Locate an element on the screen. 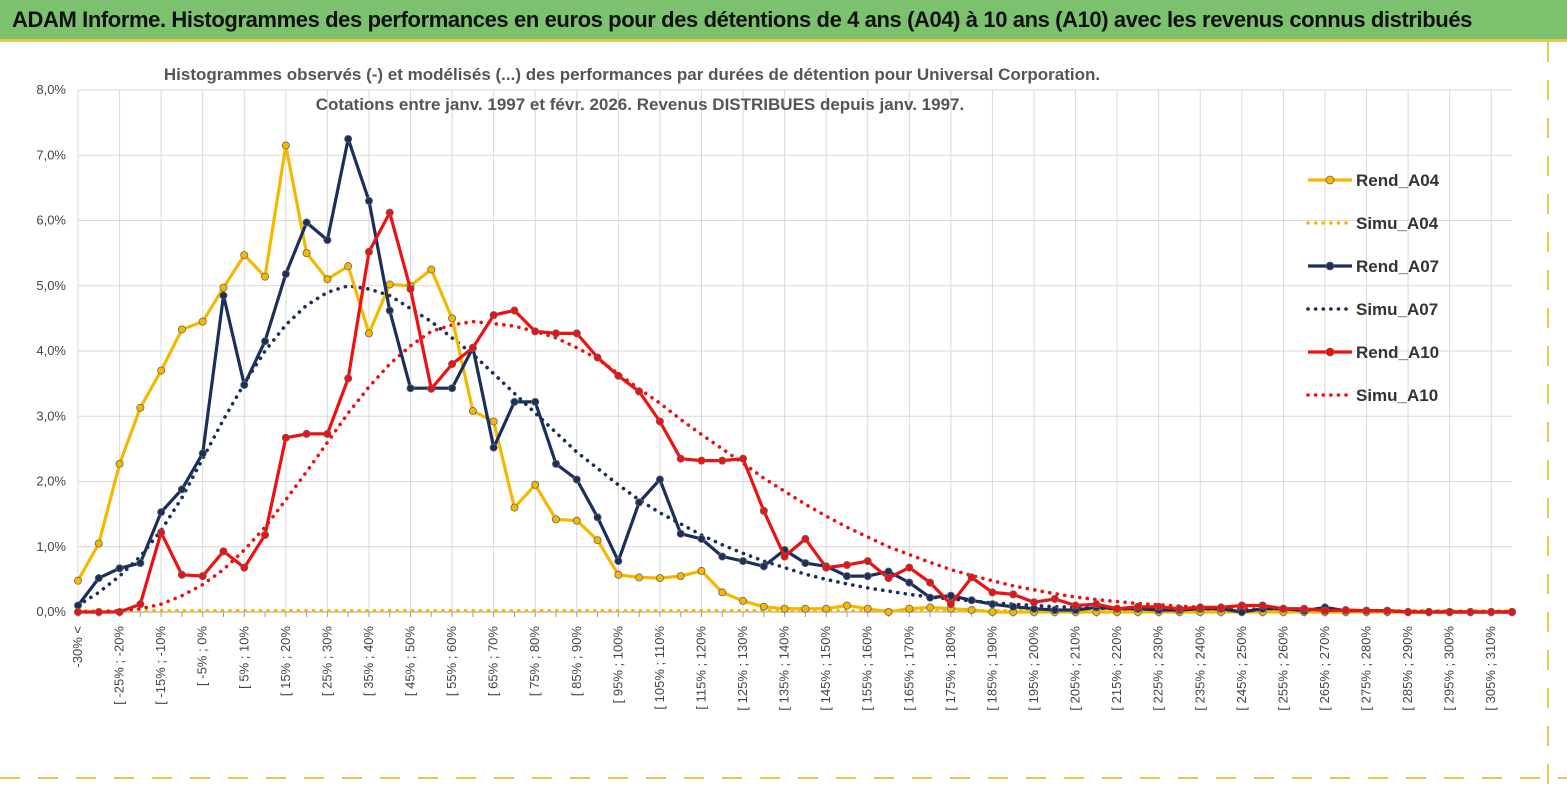  y-tick-label: 1,0% is located at coordinates (51, 546).